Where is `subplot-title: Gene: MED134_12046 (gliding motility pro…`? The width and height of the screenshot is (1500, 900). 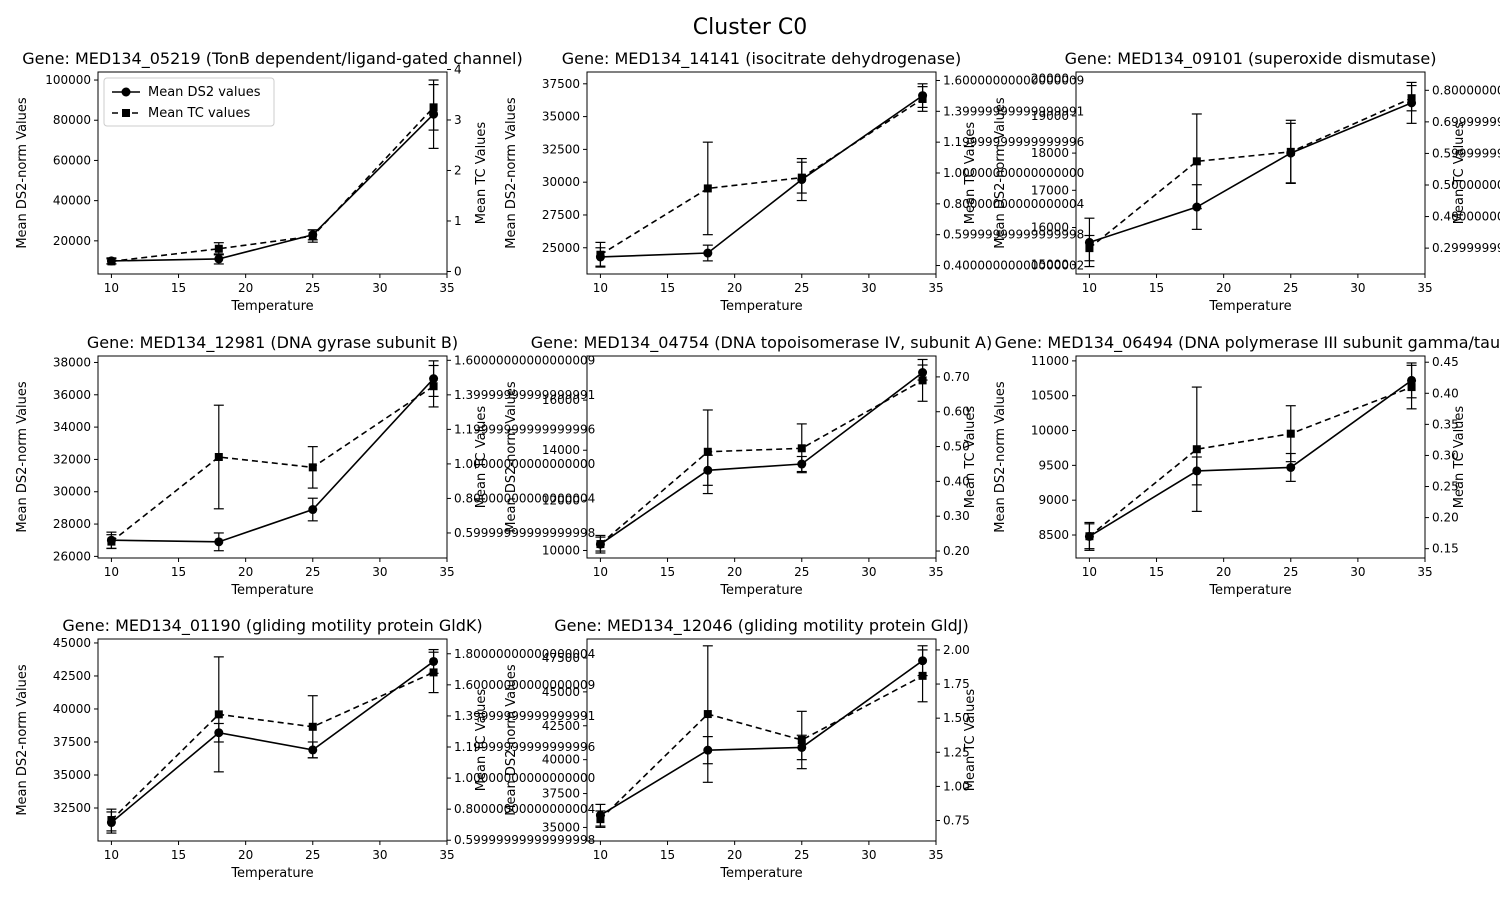
subplot-title: Gene: MED134_12046 (gliding motility pro… is located at coordinates (761, 626).